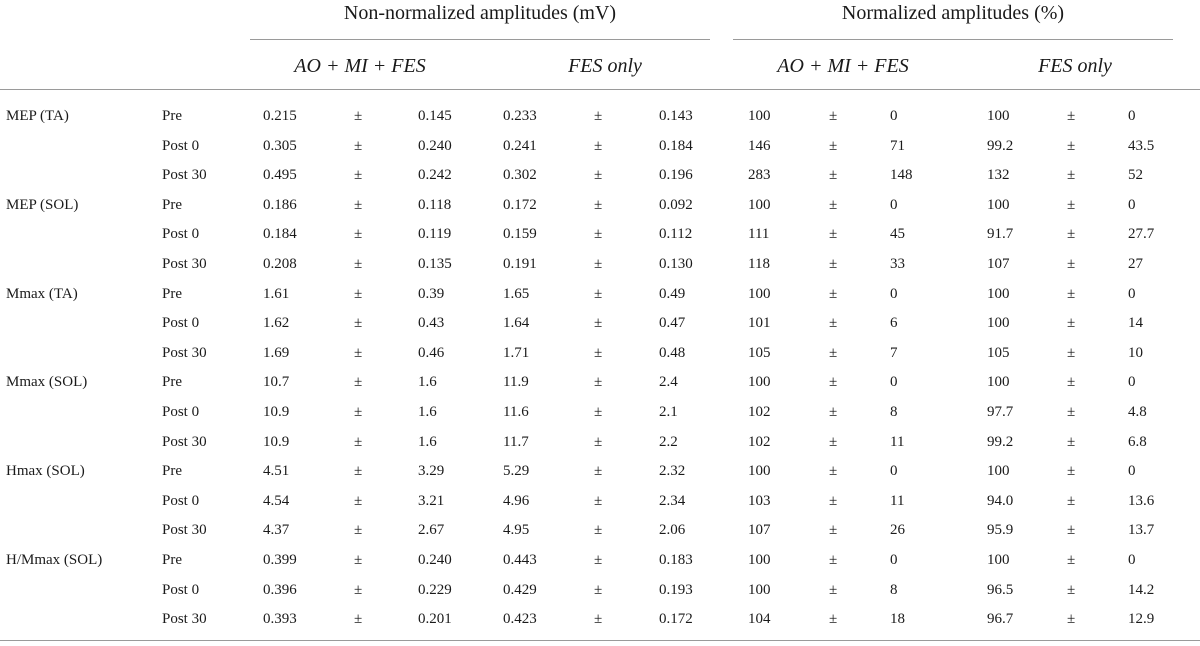  What do you see at coordinates (276, 501) in the screenshot?
I see `cell-mean: 4.54` at bounding box center [276, 501].